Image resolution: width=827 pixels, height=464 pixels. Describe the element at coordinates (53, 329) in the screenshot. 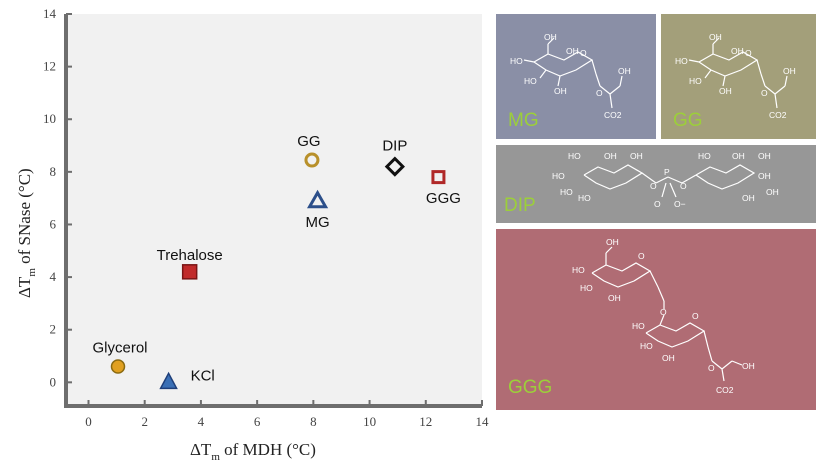

I see `y-tick-label: 2` at that location.